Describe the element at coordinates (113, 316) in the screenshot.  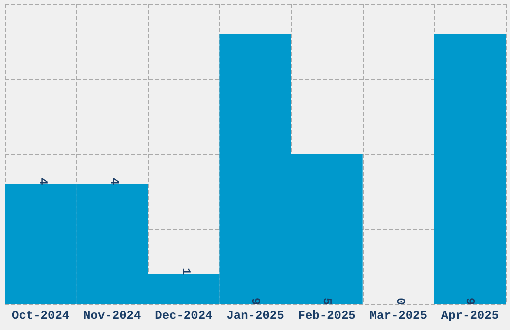
I see `x-tick-label: Nov-2024` at that location.